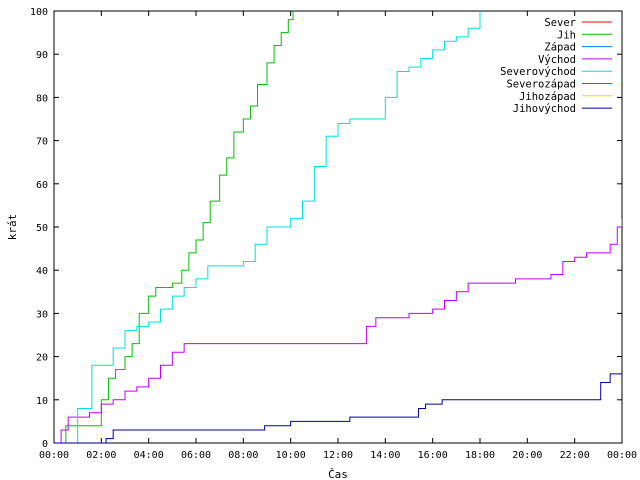 The height and width of the screenshot is (480, 640). What do you see at coordinates (527, 455) in the screenshot?
I see `x-tick-label: 20:00` at bounding box center [527, 455].